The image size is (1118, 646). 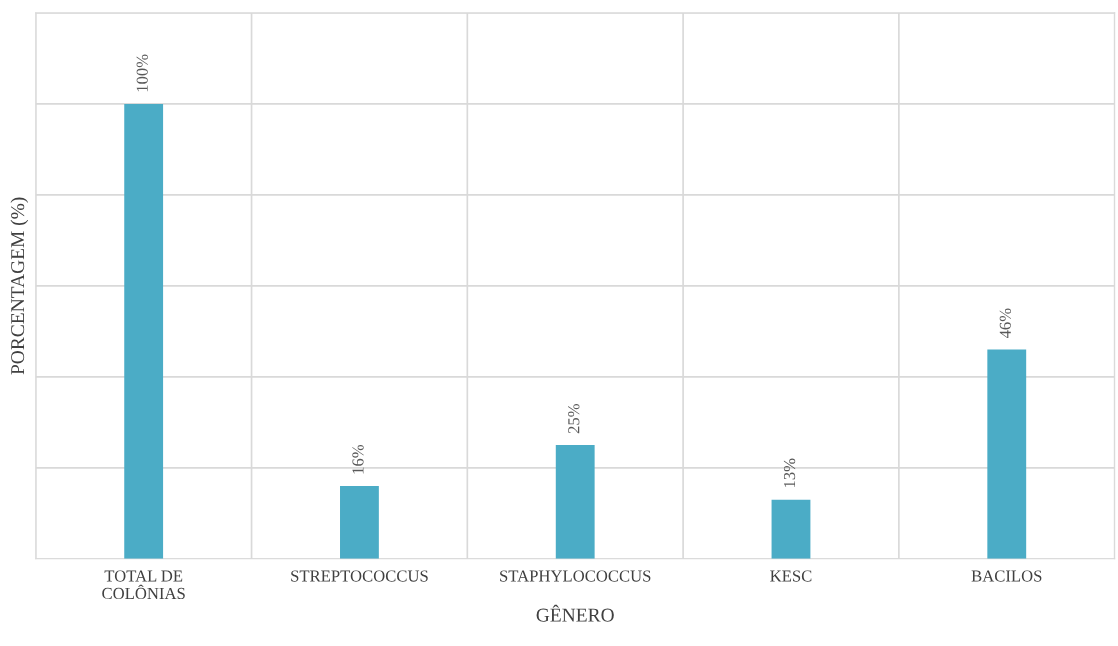 What do you see at coordinates (143, 585) in the screenshot?
I see `x-tick-label: TOTAL DE COLÔNIAS` at bounding box center [143, 585].